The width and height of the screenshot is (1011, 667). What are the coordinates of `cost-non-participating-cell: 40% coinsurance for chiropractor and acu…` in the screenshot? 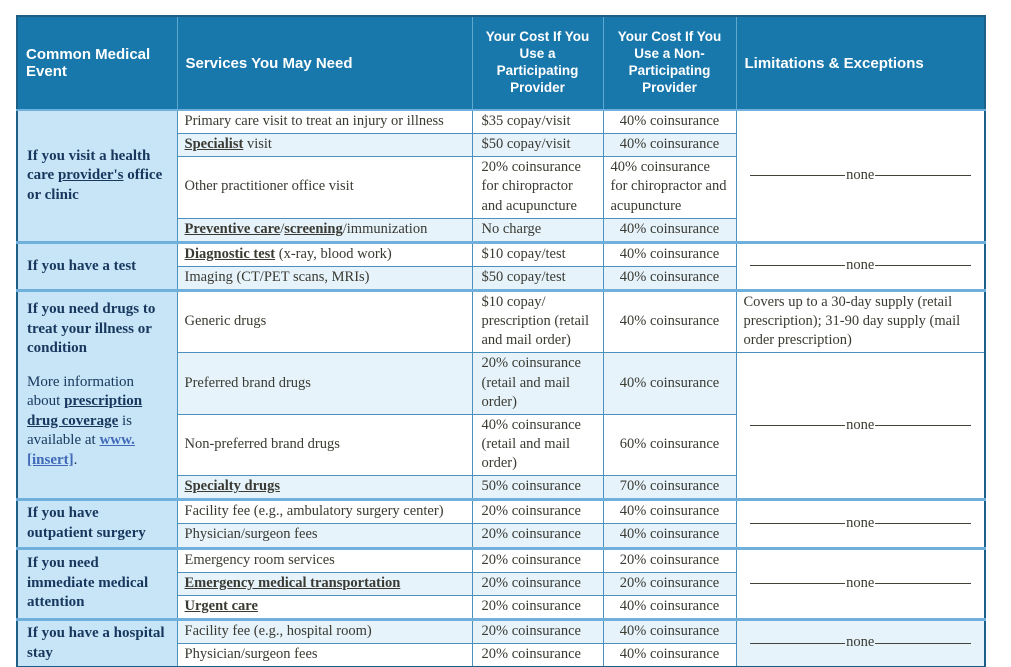 It's located at (669, 187).